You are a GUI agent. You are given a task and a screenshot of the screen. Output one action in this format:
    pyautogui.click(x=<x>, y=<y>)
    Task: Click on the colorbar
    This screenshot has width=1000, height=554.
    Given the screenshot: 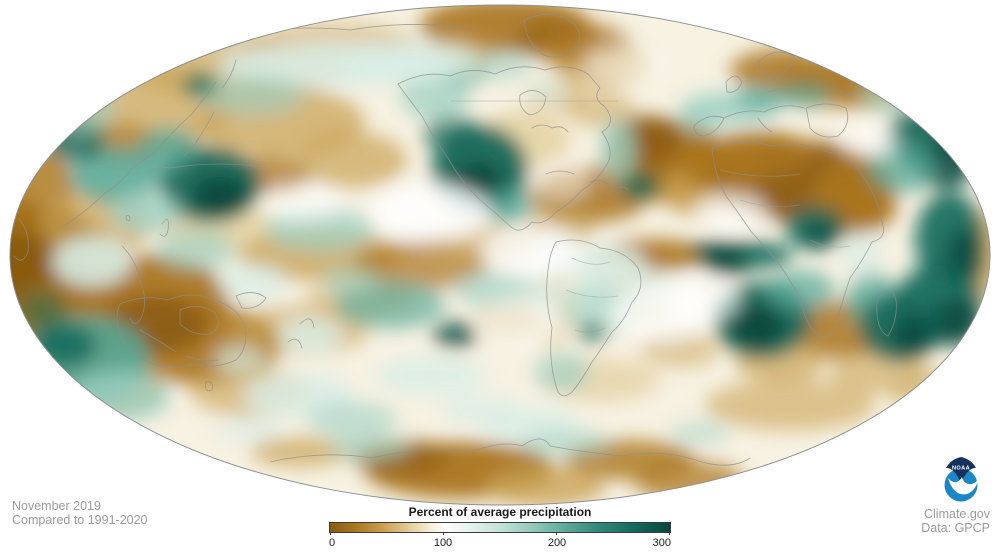 What is the action you would take?
    pyautogui.click(x=500, y=528)
    